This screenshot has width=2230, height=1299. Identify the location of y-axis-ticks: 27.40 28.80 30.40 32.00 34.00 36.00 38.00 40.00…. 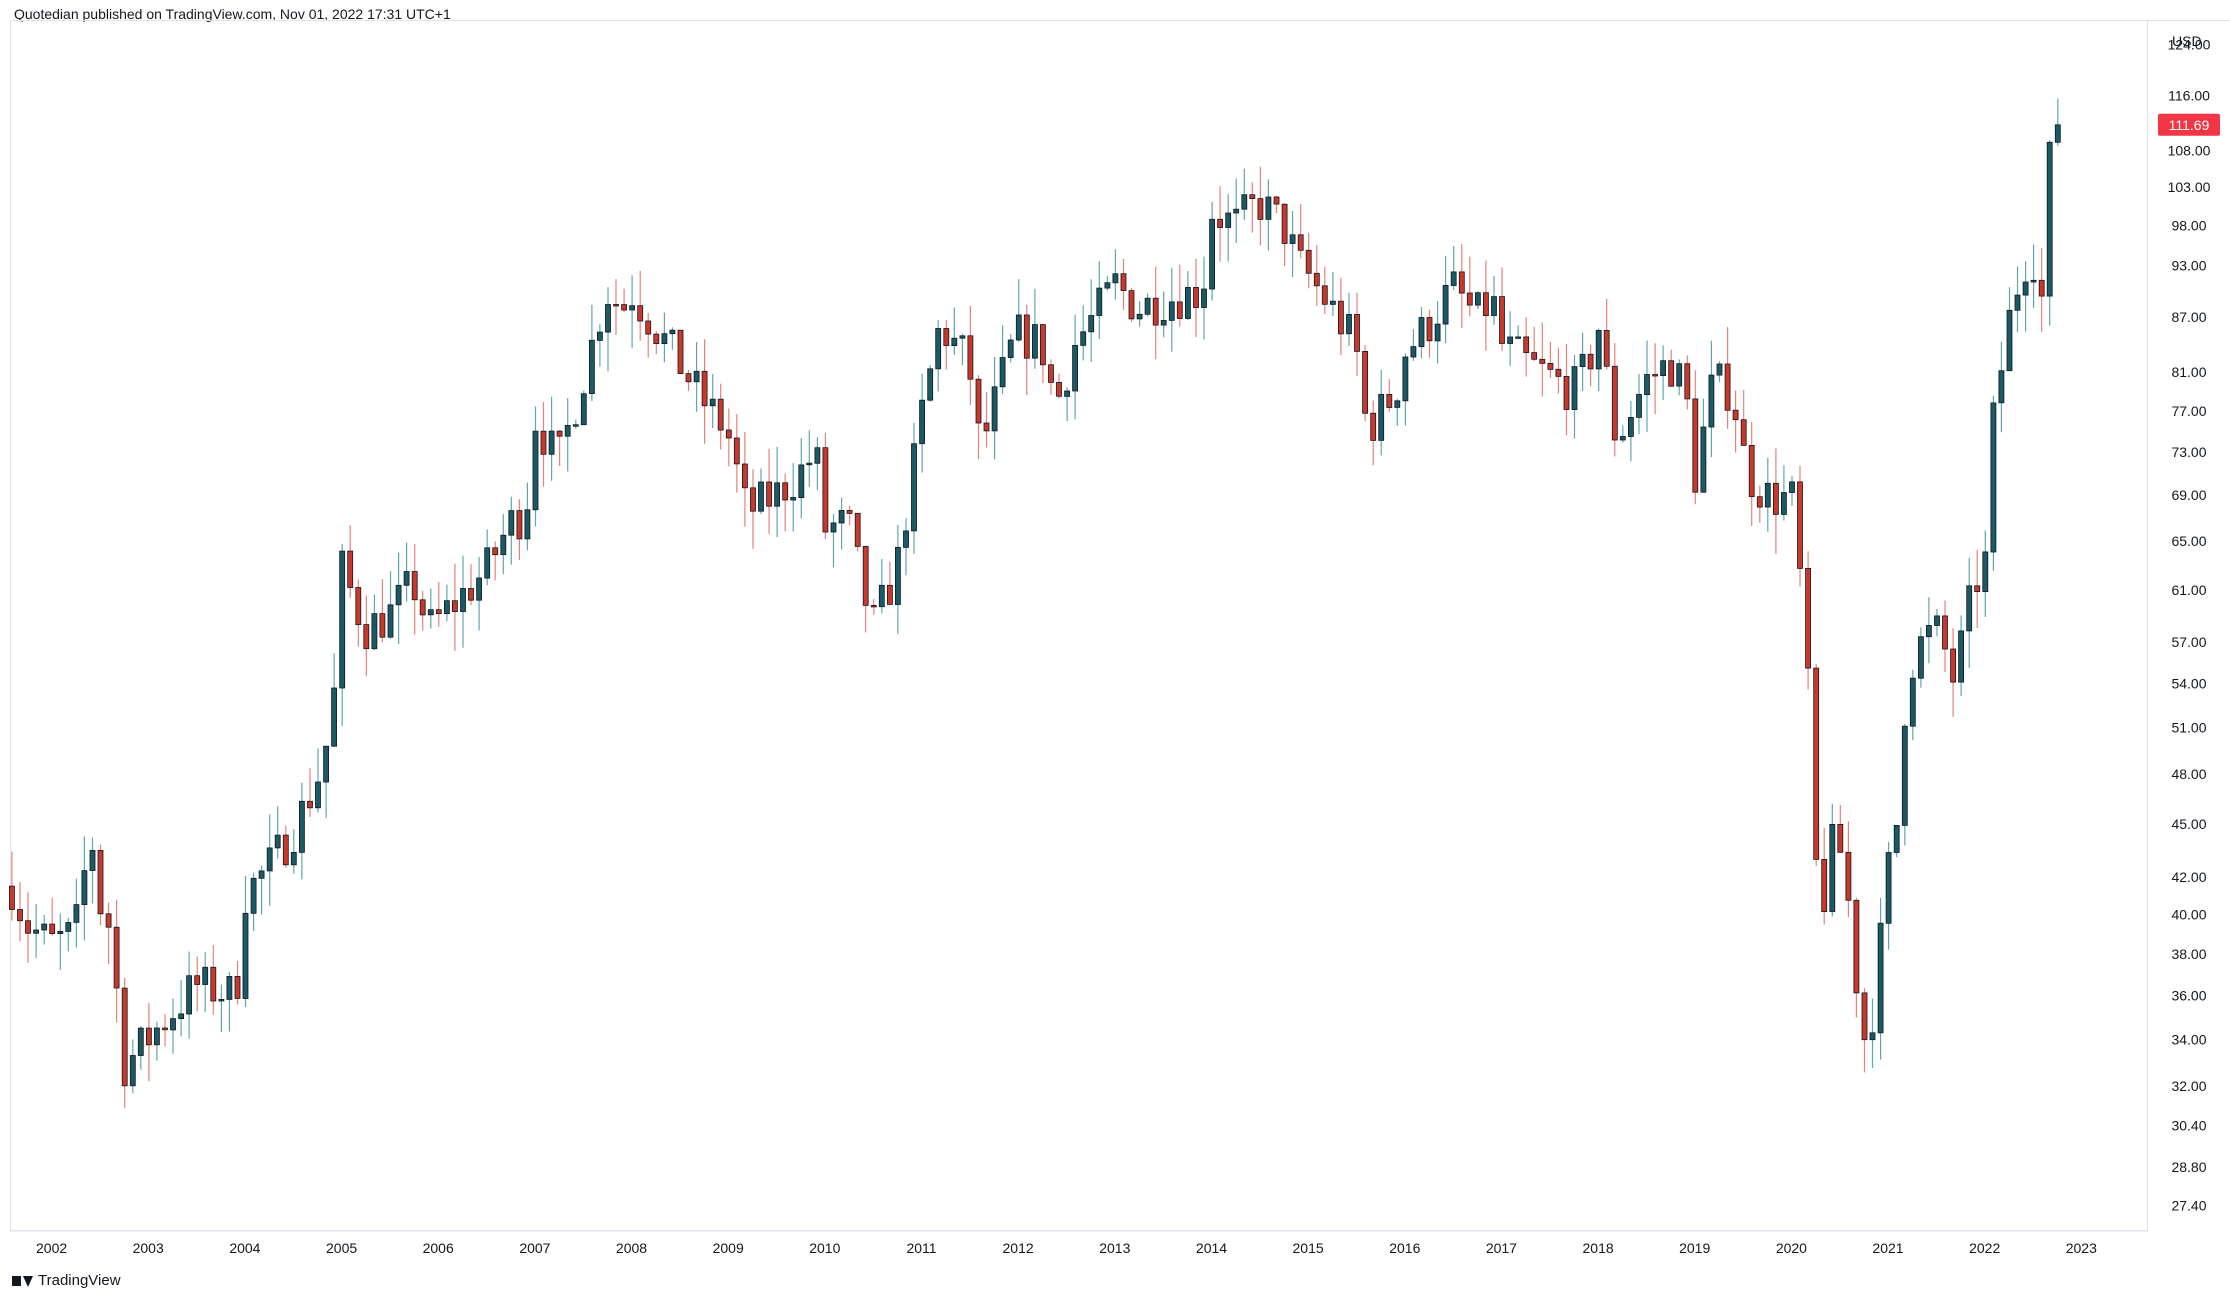
(2189, 624).